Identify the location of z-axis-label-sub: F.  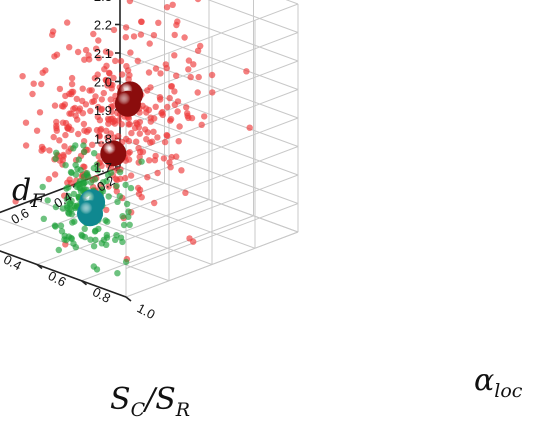
(37, 201).